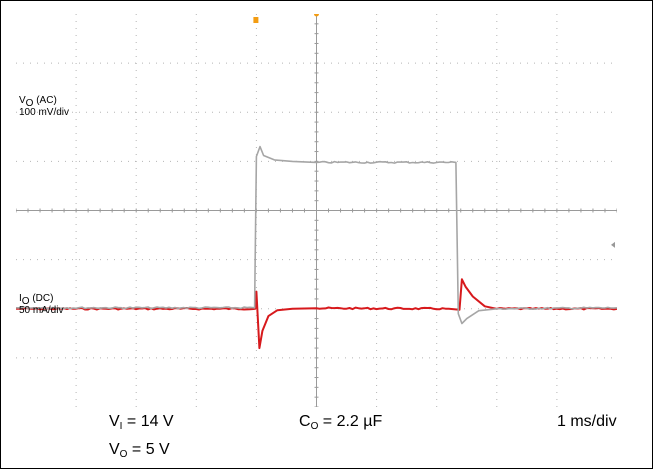  I want to click on input-voltage-caption: VI = 14 V, so click(141, 422).